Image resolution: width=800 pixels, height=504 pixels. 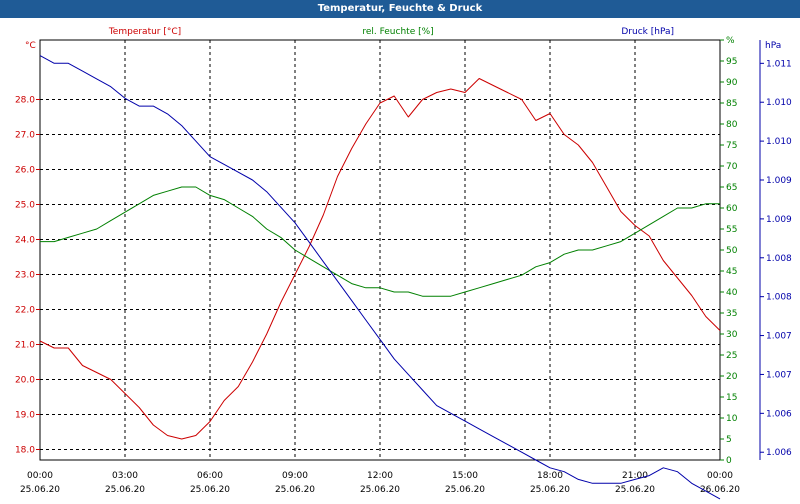 What do you see at coordinates (295, 476) in the screenshot?
I see `time-tick-label: 09:00` at bounding box center [295, 476].